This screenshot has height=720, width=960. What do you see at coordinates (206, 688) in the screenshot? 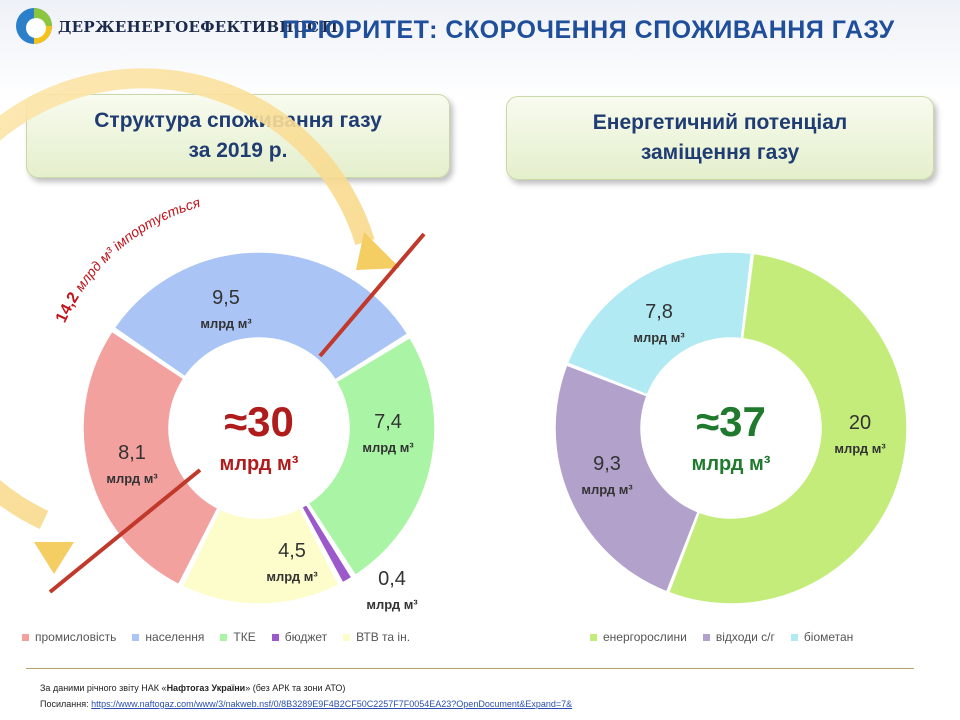
I see `footer-source-company: Нафтогаз України` at bounding box center [206, 688].